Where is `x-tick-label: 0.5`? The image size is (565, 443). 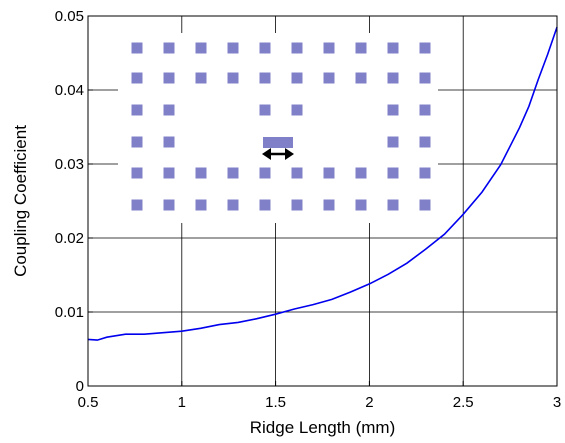 x-tick-label: 0.5 is located at coordinates (88, 402).